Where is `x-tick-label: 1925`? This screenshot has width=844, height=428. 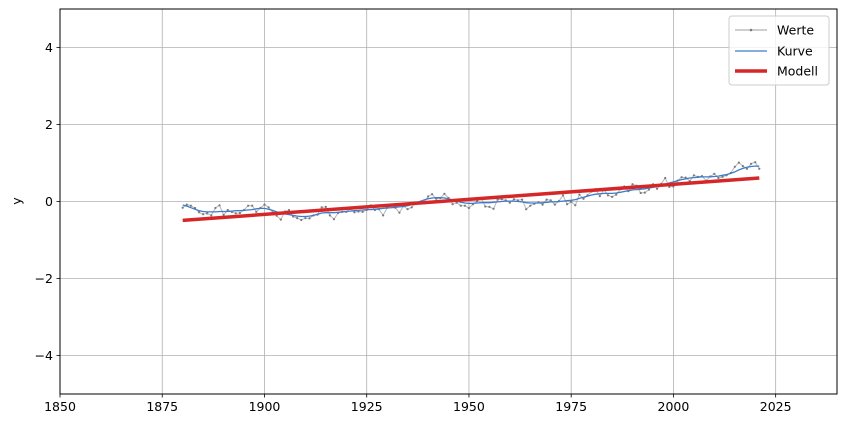
x-tick-label: 1925 is located at coordinates (367, 406).